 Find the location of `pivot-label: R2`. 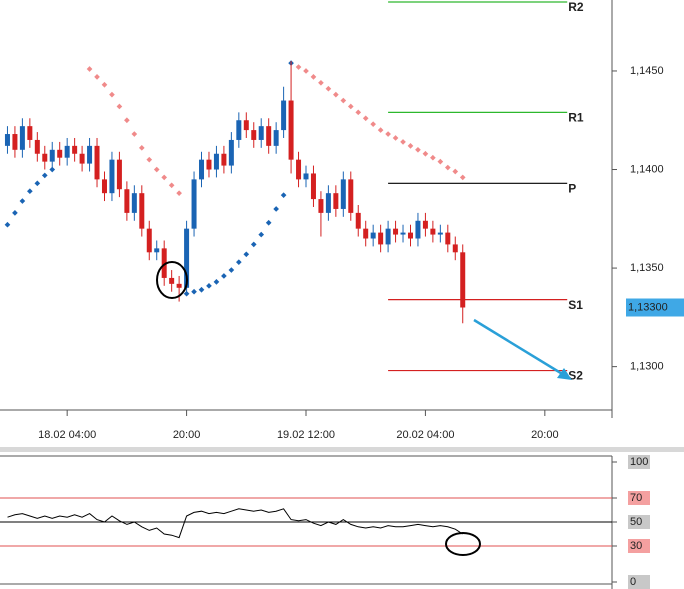

pivot-label: R2 is located at coordinates (576, 7).